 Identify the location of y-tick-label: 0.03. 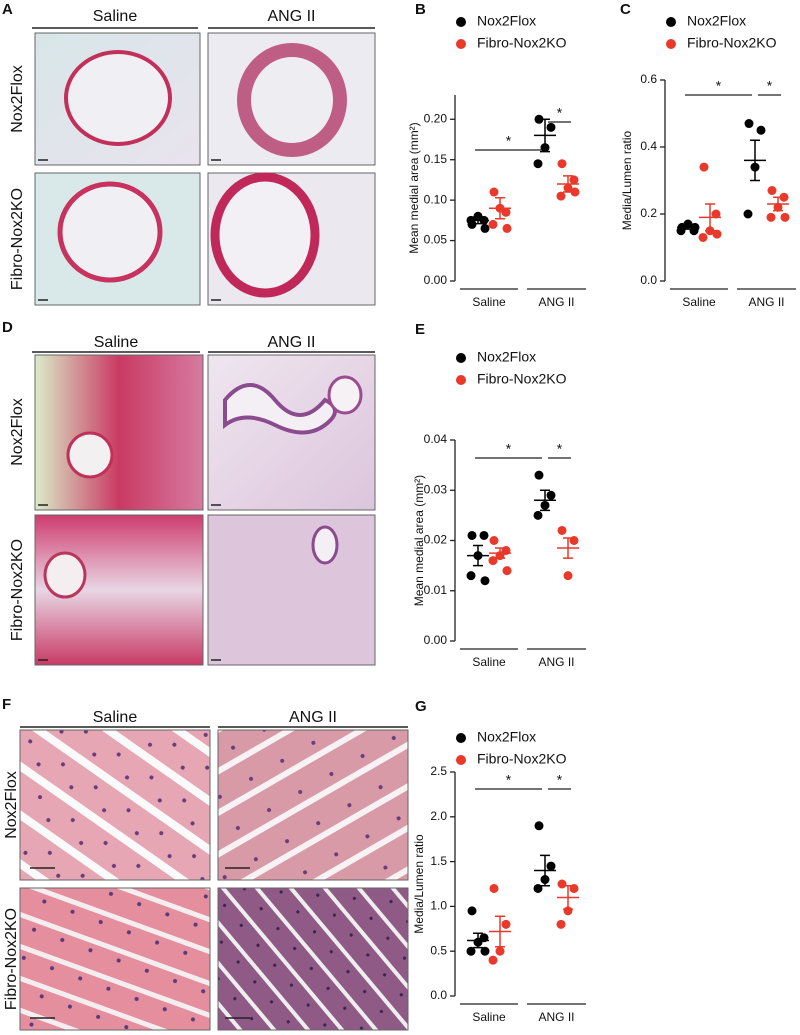
(436, 489).